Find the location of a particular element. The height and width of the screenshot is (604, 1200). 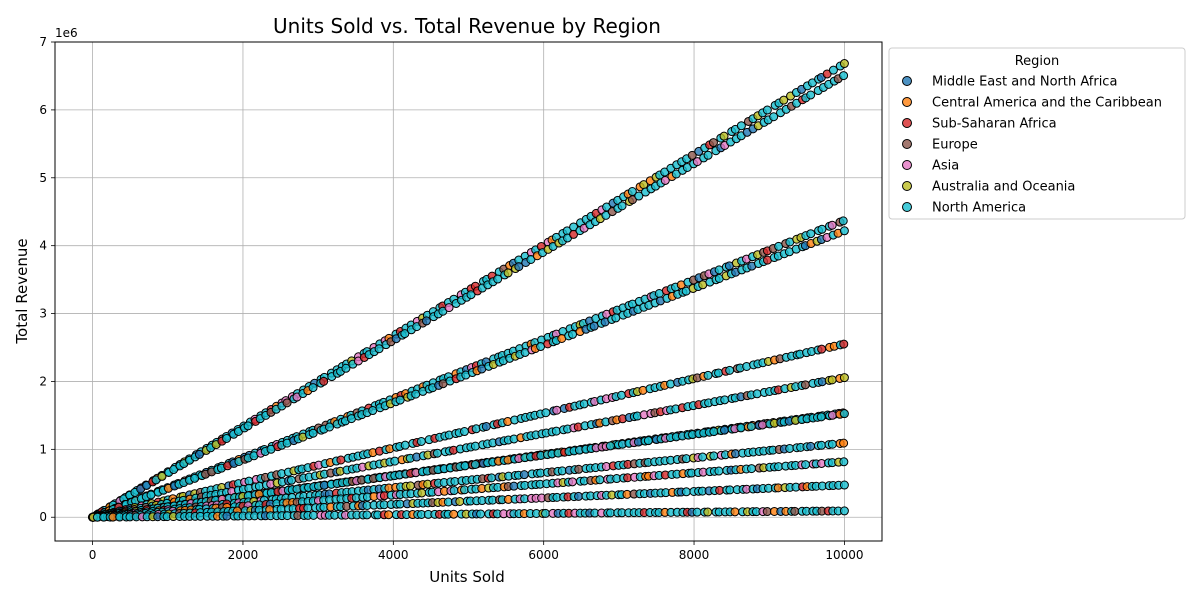

legend-label: North America is located at coordinates (979, 208).